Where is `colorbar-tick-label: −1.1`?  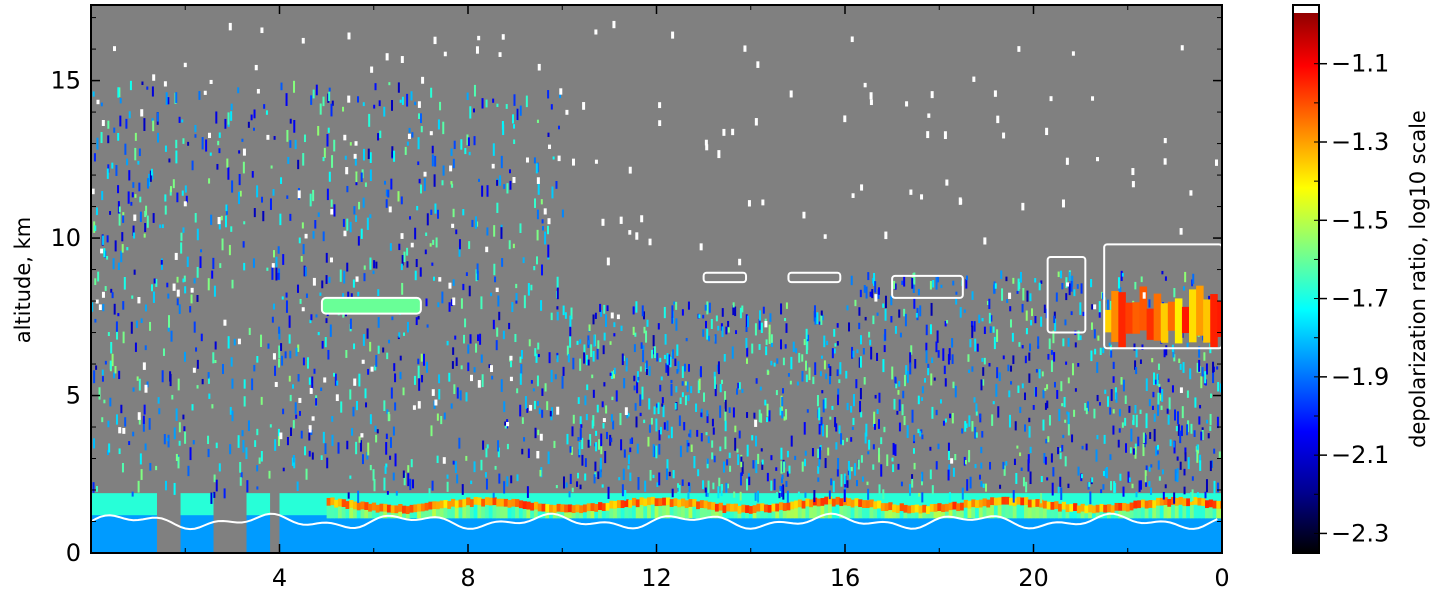 colorbar-tick-label: −1.1 is located at coordinates (1360, 64).